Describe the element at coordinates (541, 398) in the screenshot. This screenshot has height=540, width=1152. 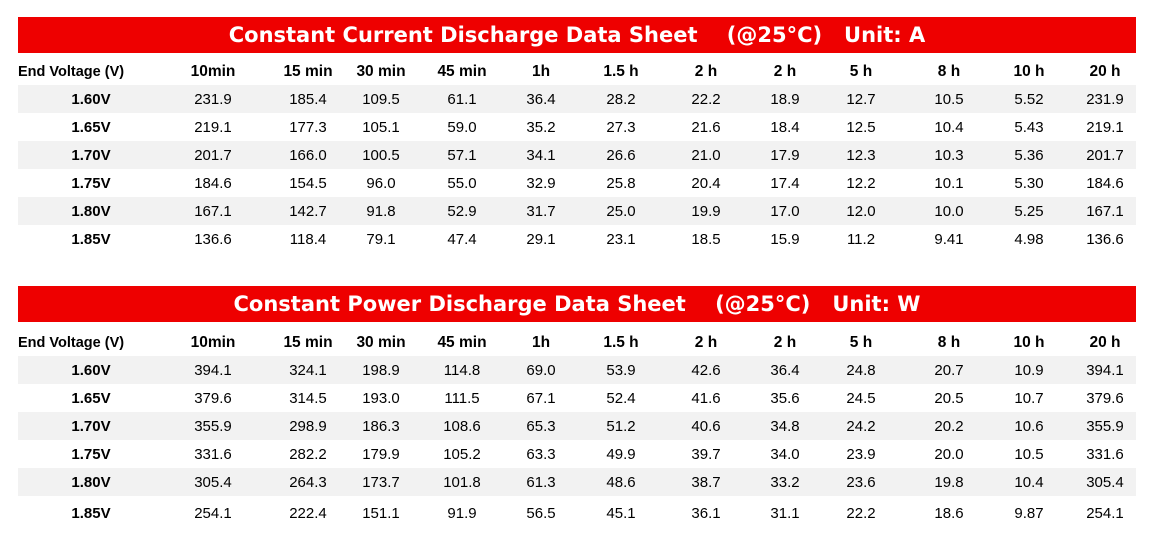
I see `value-cell: 67.1` at that location.